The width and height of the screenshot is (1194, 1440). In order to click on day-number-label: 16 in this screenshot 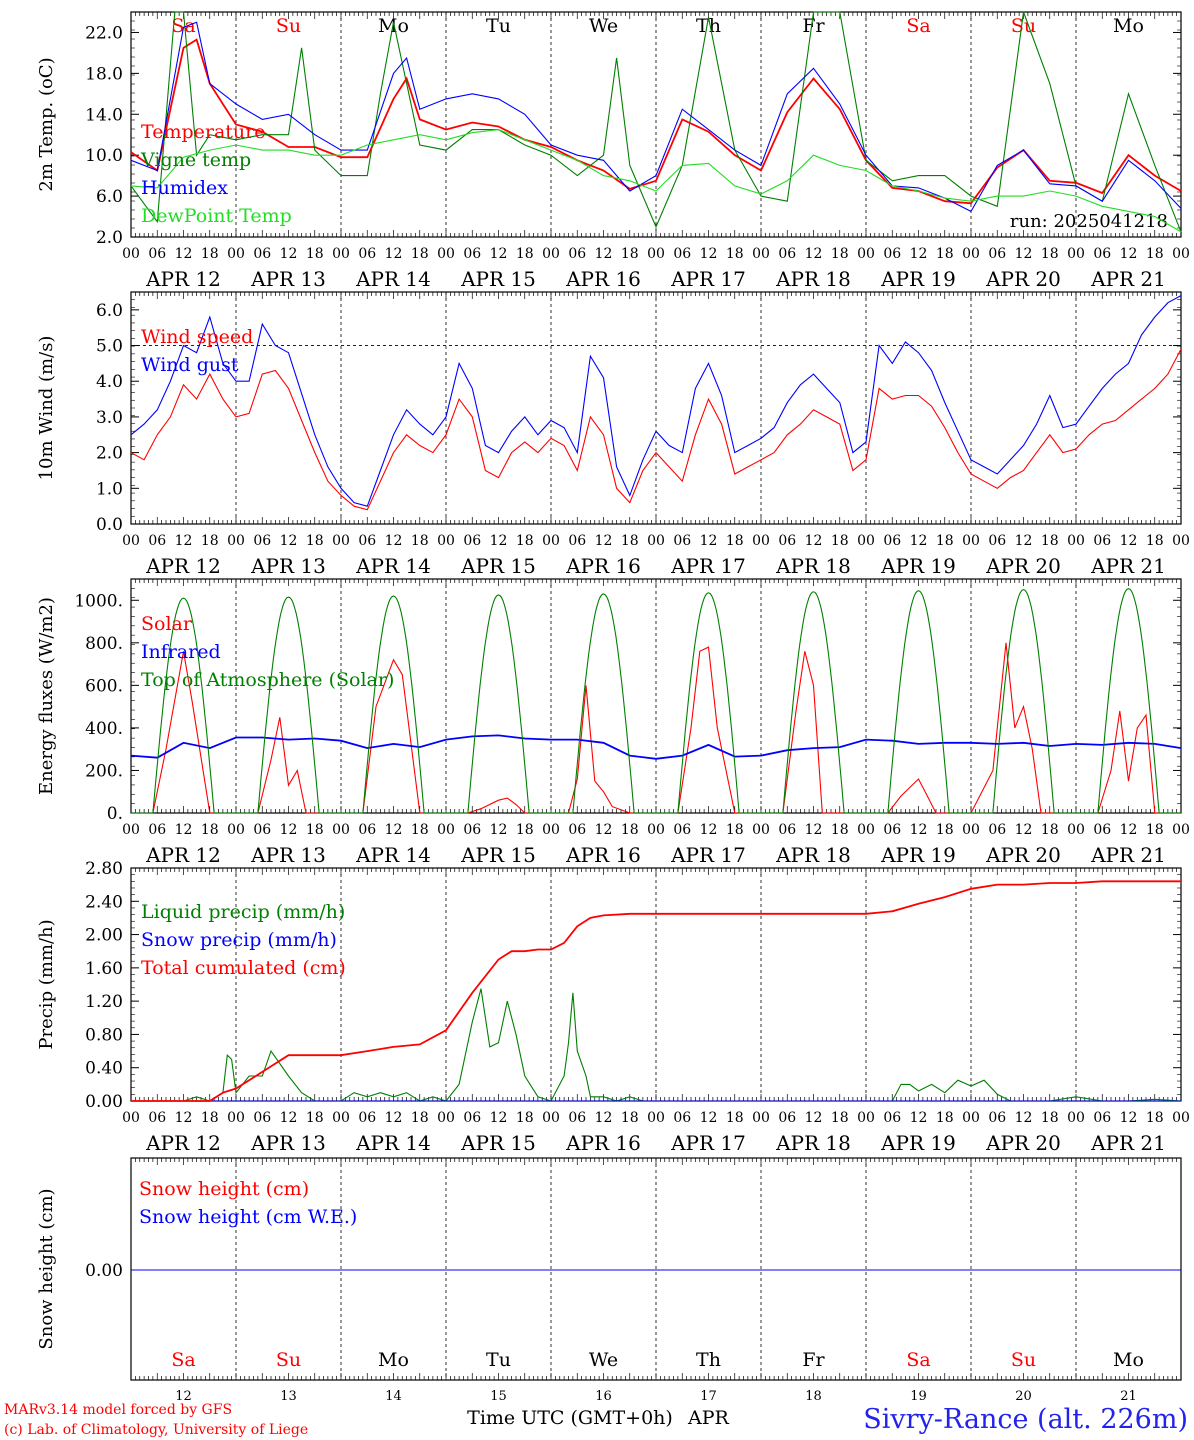, I will do `click(603, 1396)`.